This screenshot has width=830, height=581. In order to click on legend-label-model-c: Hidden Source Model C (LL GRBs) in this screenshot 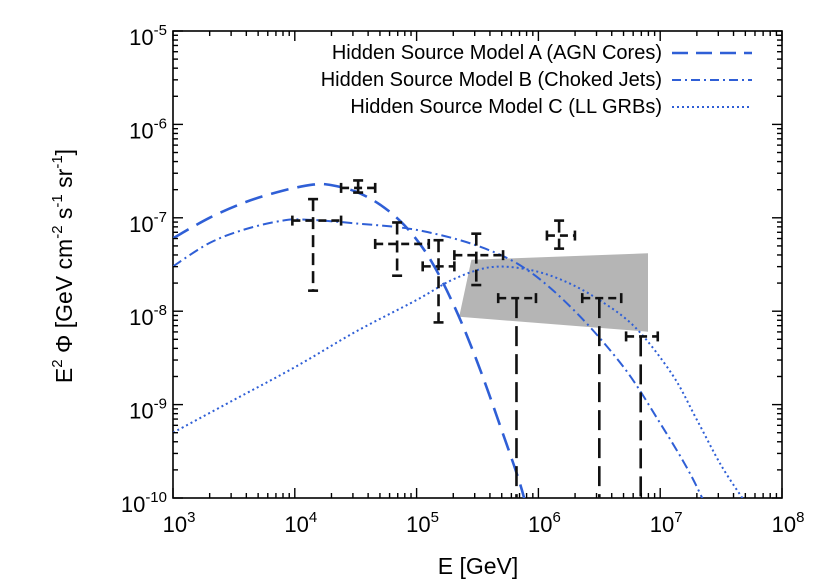, I will do `click(506, 107)`.